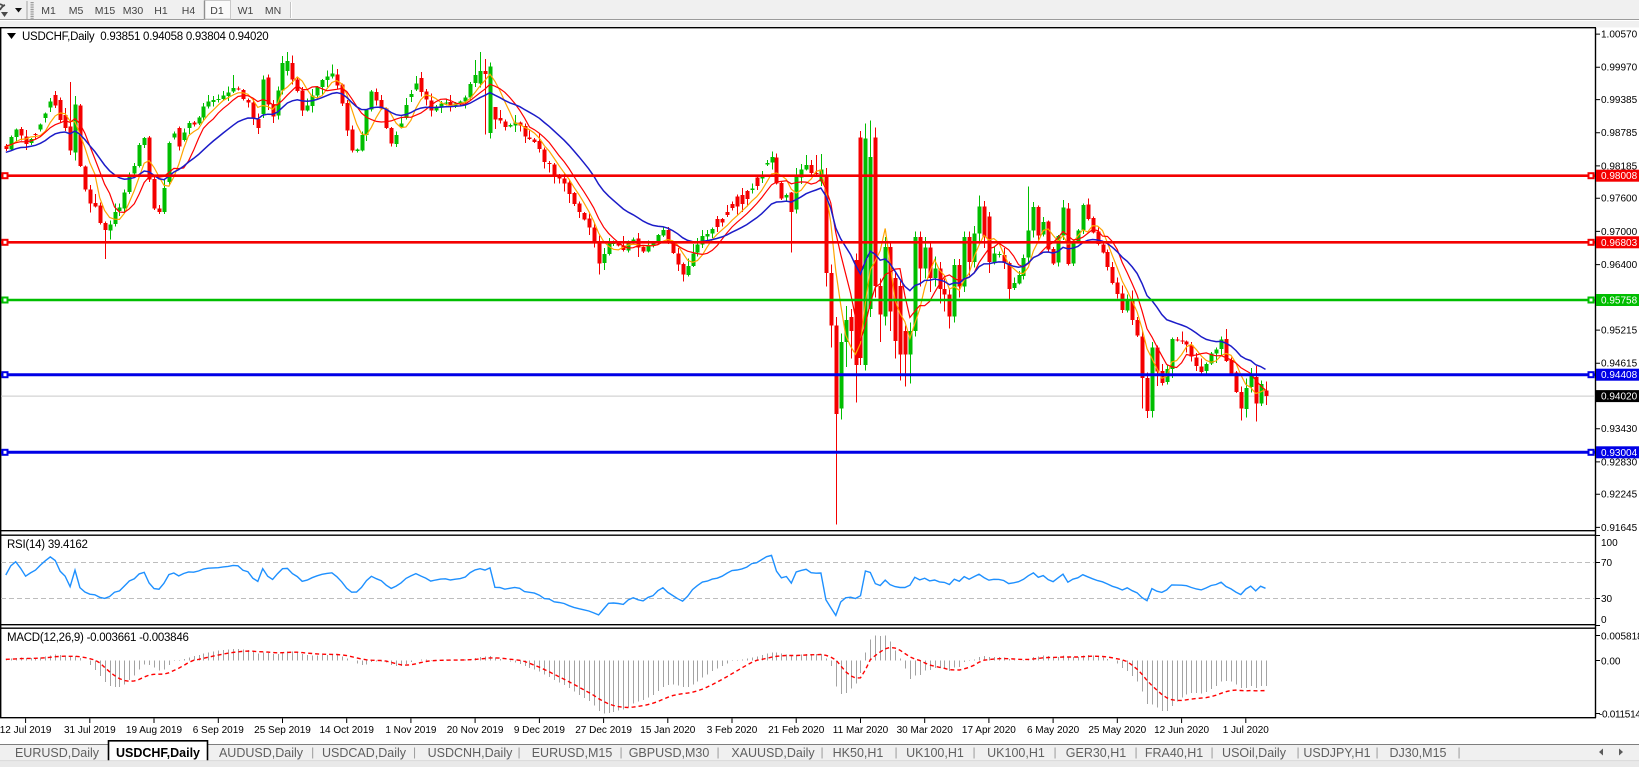 The width and height of the screenshot is (1639, 767). What do you see at coordinates (540, 730) in the screenshot?
I see `svg-text: 9 Dec 2019` at bounding box center [540, 730].